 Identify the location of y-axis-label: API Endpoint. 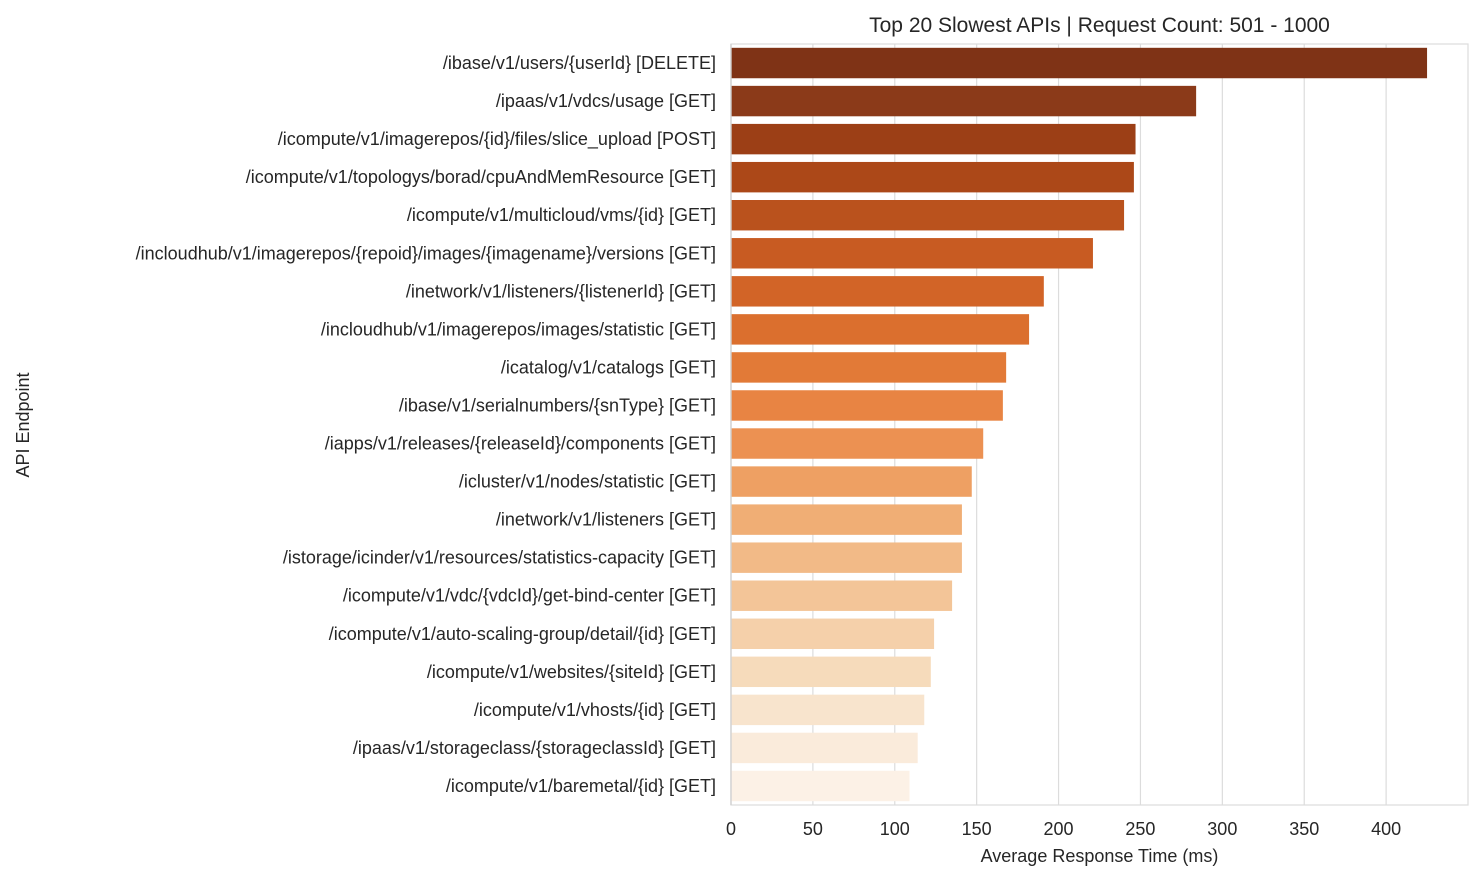
(23, 424).